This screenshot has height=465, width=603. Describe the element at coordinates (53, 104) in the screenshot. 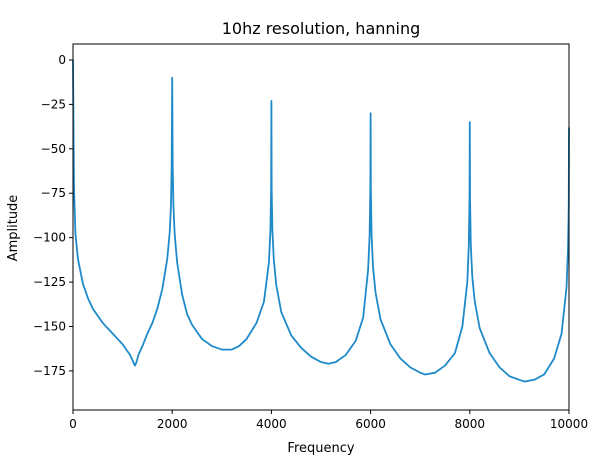

I see `y-tick-label: −25` at that location.